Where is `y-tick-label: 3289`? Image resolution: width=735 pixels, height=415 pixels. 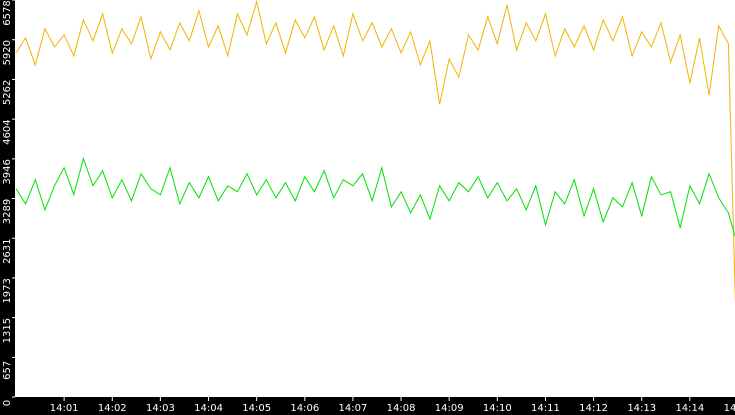
y-tick-label: 3289 is located at coordinates (7, 211).